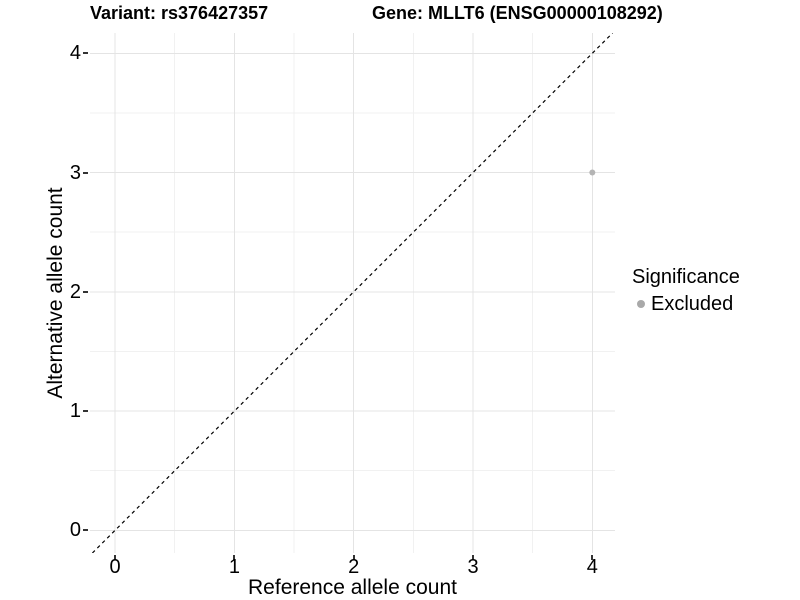 This screenshot has width=800, height=600. Describe the element at coordinates (75, 530) in the screenshot. I see `y-axis-tick-label: 0` at that location.